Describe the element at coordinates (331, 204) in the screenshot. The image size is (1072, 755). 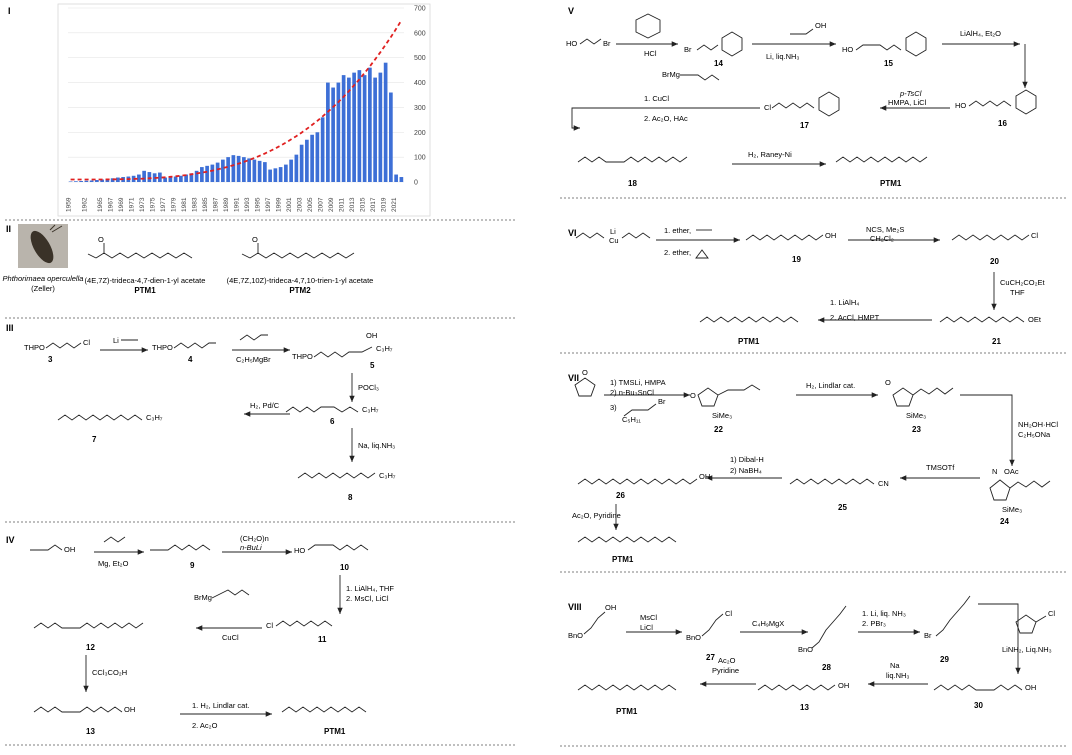
I see `x-tick-label: 2009` at that location.